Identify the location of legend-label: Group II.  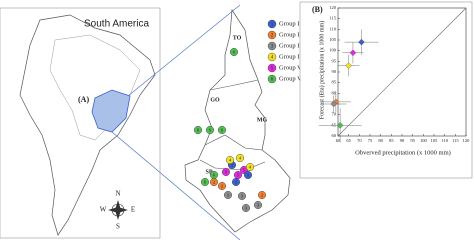
(290, 34).